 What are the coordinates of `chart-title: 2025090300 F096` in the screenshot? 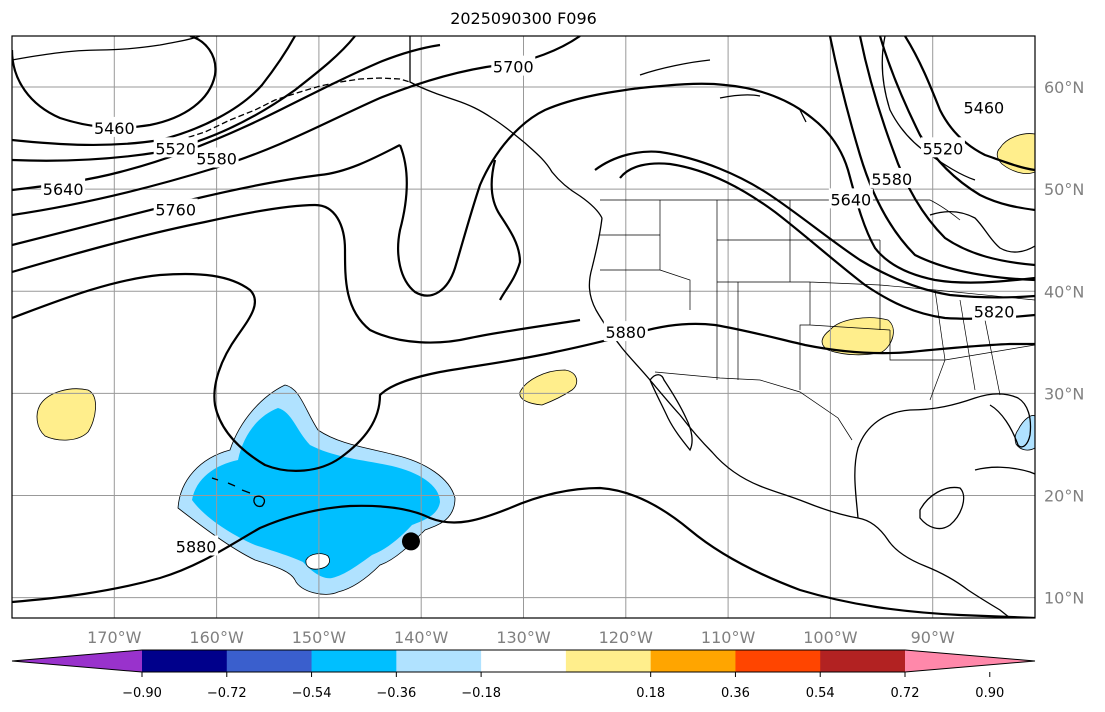 It's located at (523, 18).